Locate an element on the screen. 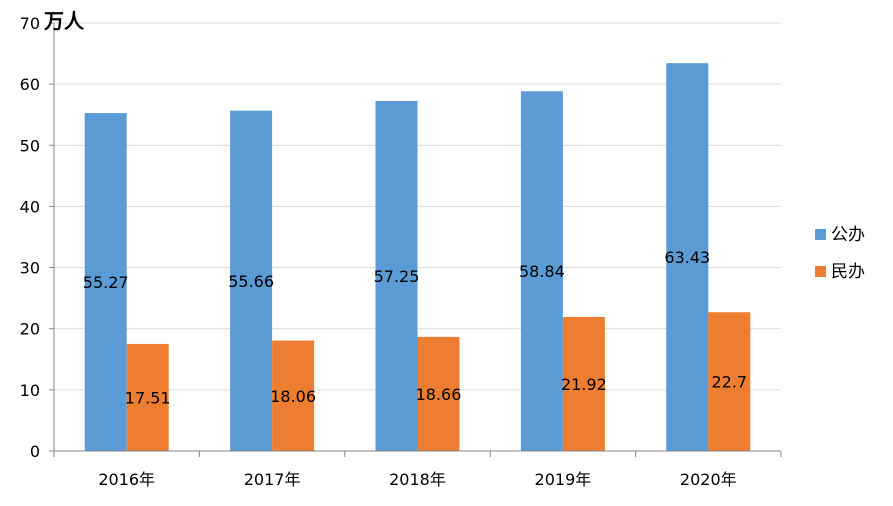 The height and width of the screenshot is (506, 893). data-label: 55.27 is located at coordinates (106, 282).